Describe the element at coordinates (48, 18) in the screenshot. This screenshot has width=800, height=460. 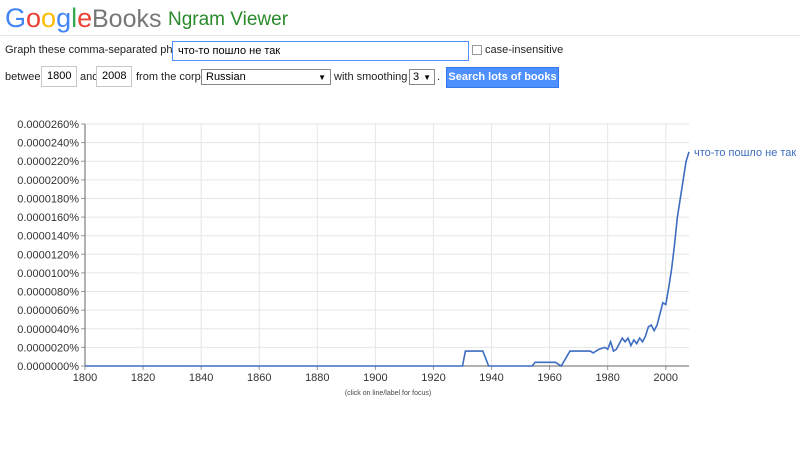
I see `google-logo: Google` at that location.